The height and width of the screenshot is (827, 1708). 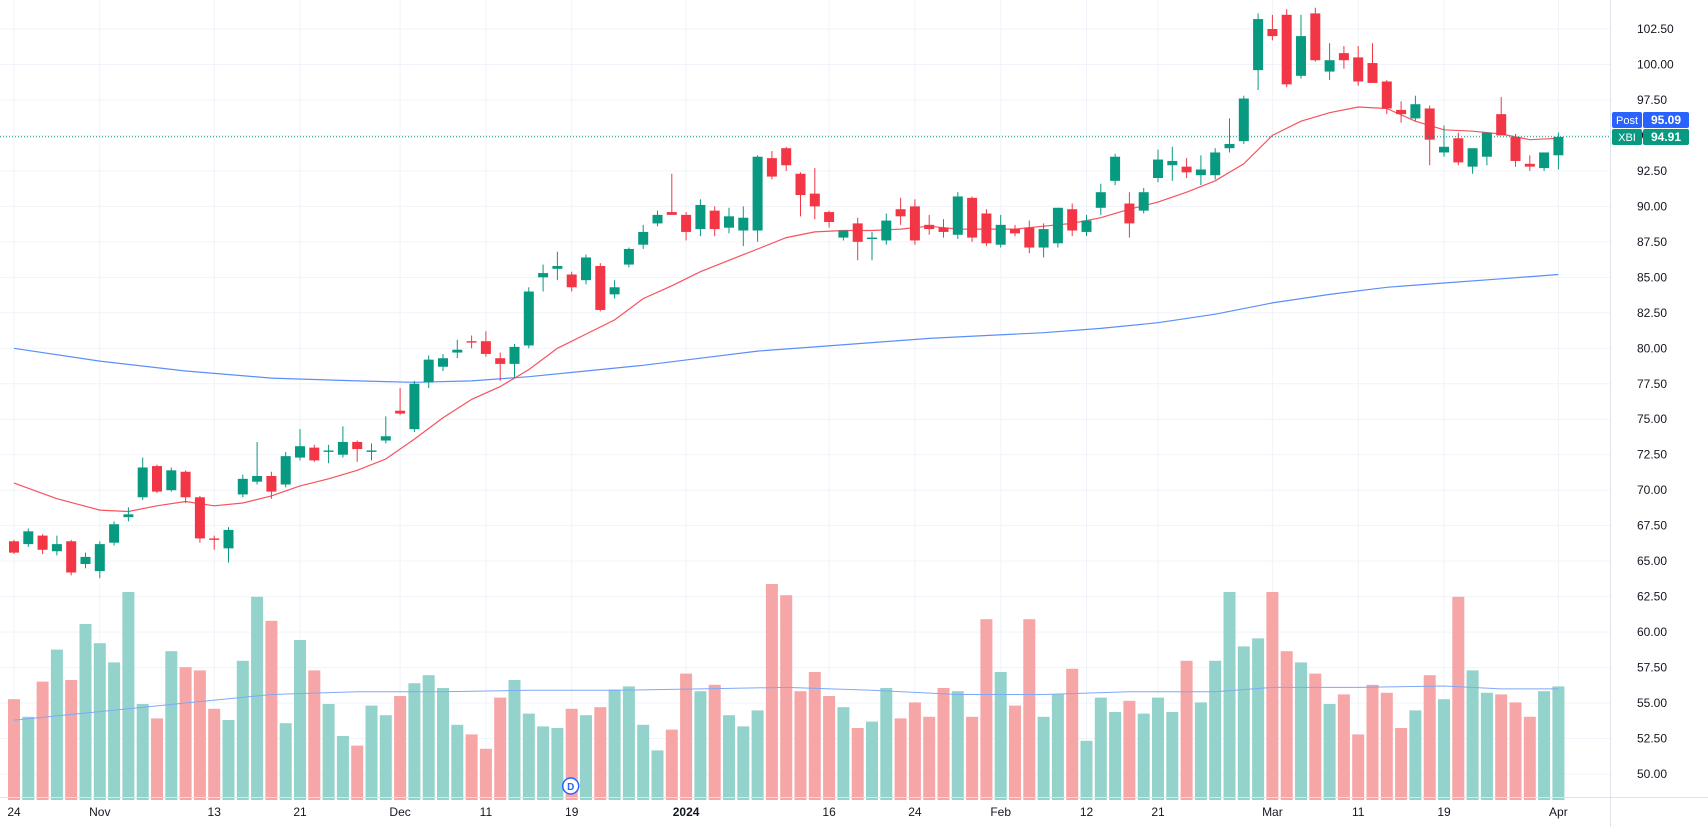 I want to click on price-axis-label: 82.50, so click(x=1652, y=313).